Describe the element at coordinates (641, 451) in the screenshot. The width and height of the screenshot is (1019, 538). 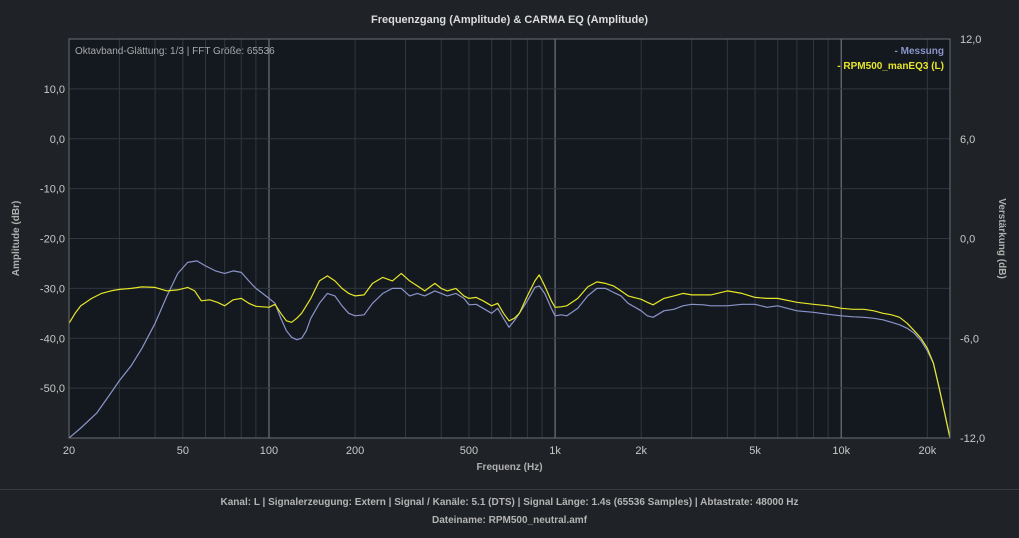
I see `x-tick-label: 2k` at that location.